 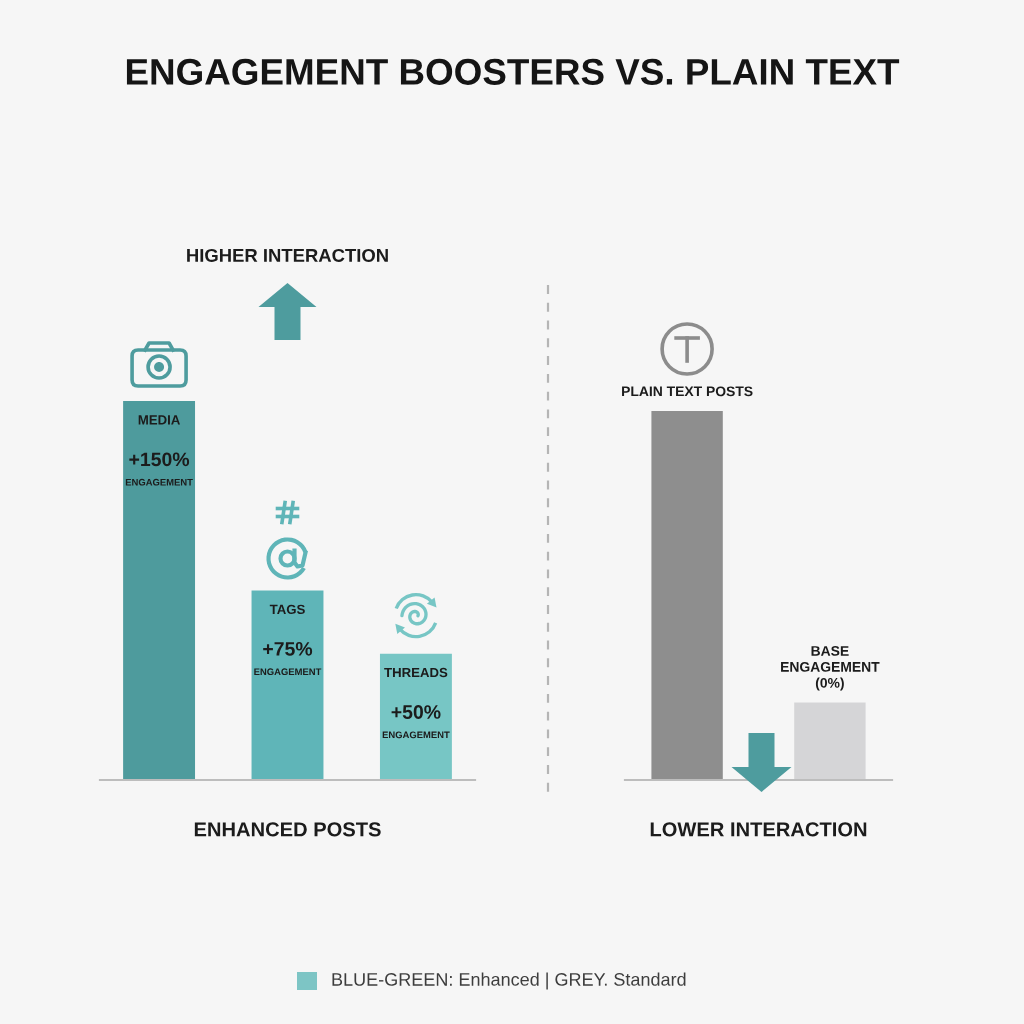 I want to click on x-tick-label: TAGS, so click(x=287, y=609).